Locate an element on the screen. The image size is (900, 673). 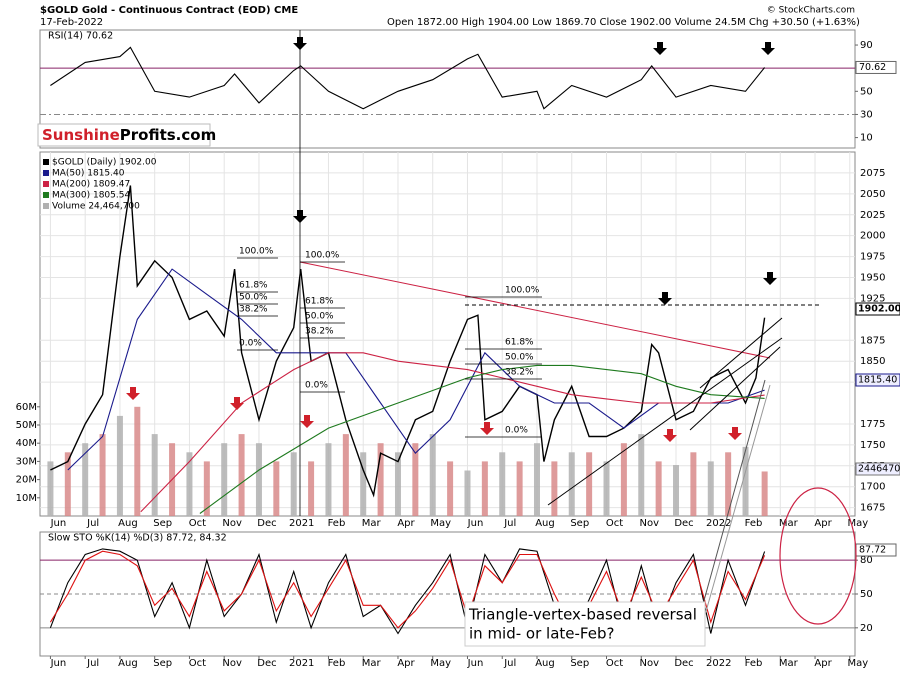
y-tick-label: 90 is located at coordinates (866, 45).